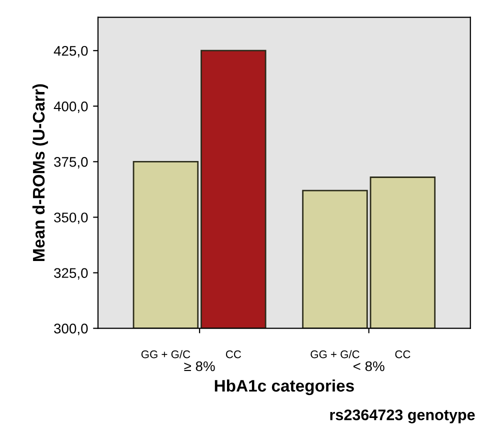 This screenshot has height=432, width=490. Describe the element at coordinates (402, 354) in the screenshot. I see `text: CC` at that location.